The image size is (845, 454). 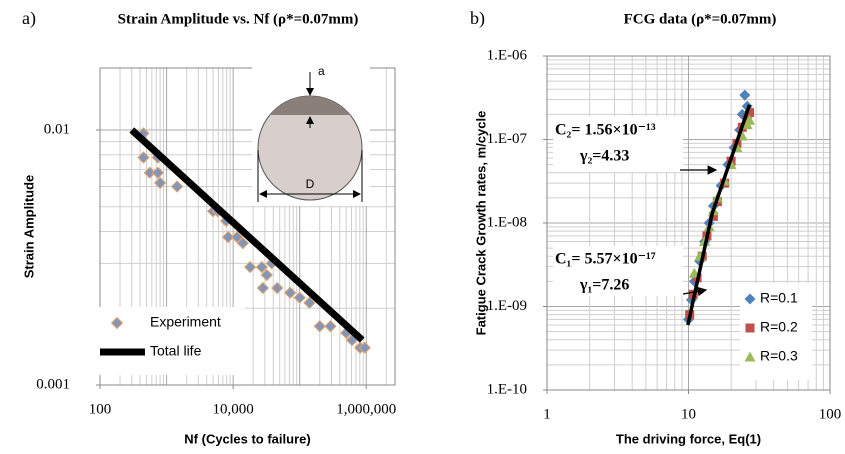 I want to click on y-tick-label: 1.E-07, so click(x=507, y=139).